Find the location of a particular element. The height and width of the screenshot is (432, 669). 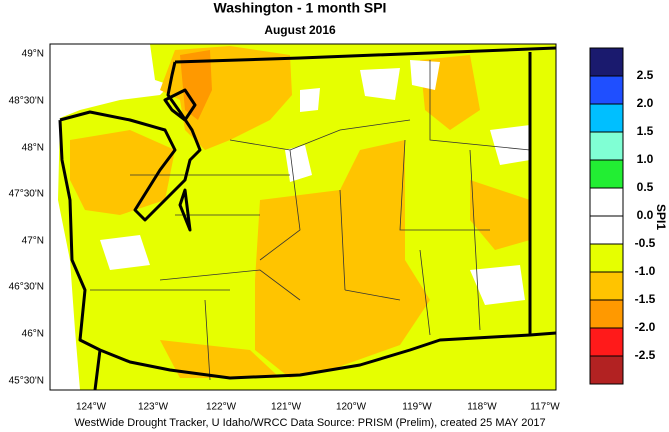

lon-label: 121°W is located at coordinates (286, 407).